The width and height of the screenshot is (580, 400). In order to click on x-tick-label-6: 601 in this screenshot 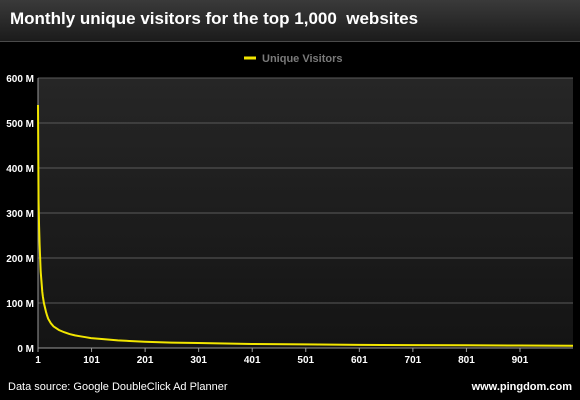, I will do `click(359, 360)`.